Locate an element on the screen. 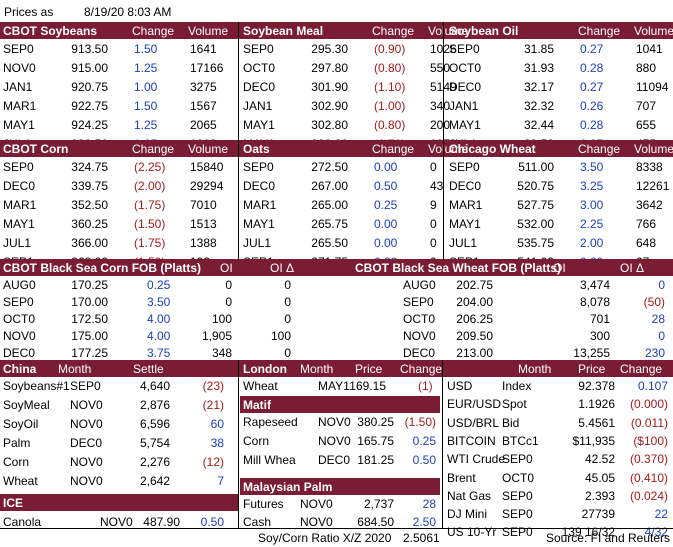  change-value: 60 is located at coordinates (217, 424).